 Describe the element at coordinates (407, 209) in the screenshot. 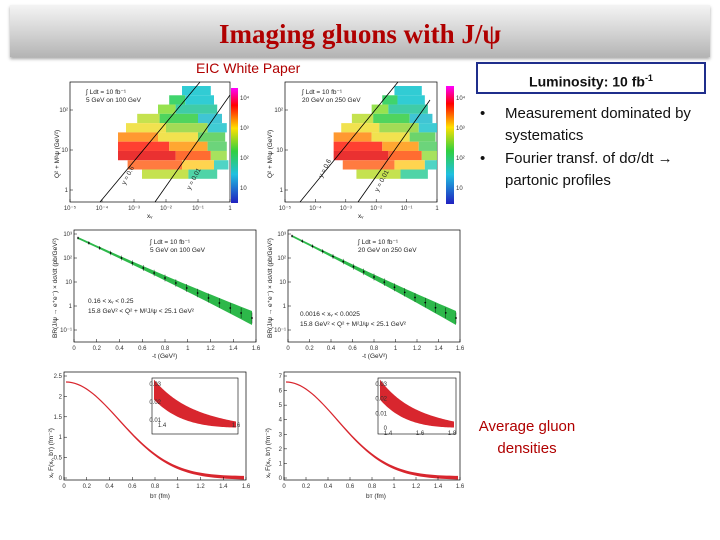

I see `tick-label: 10⁻¹` at that location.